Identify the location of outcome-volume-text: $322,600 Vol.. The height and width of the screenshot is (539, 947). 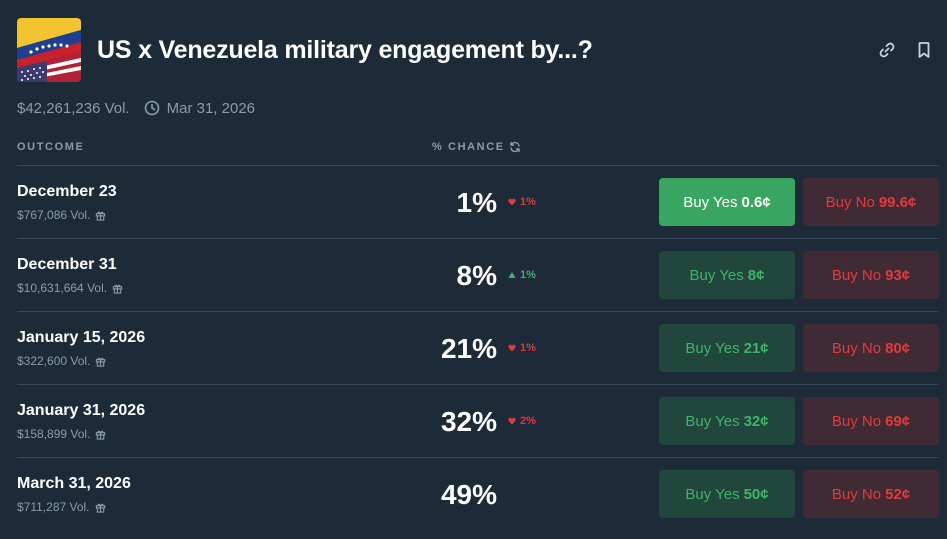
(54, 361).